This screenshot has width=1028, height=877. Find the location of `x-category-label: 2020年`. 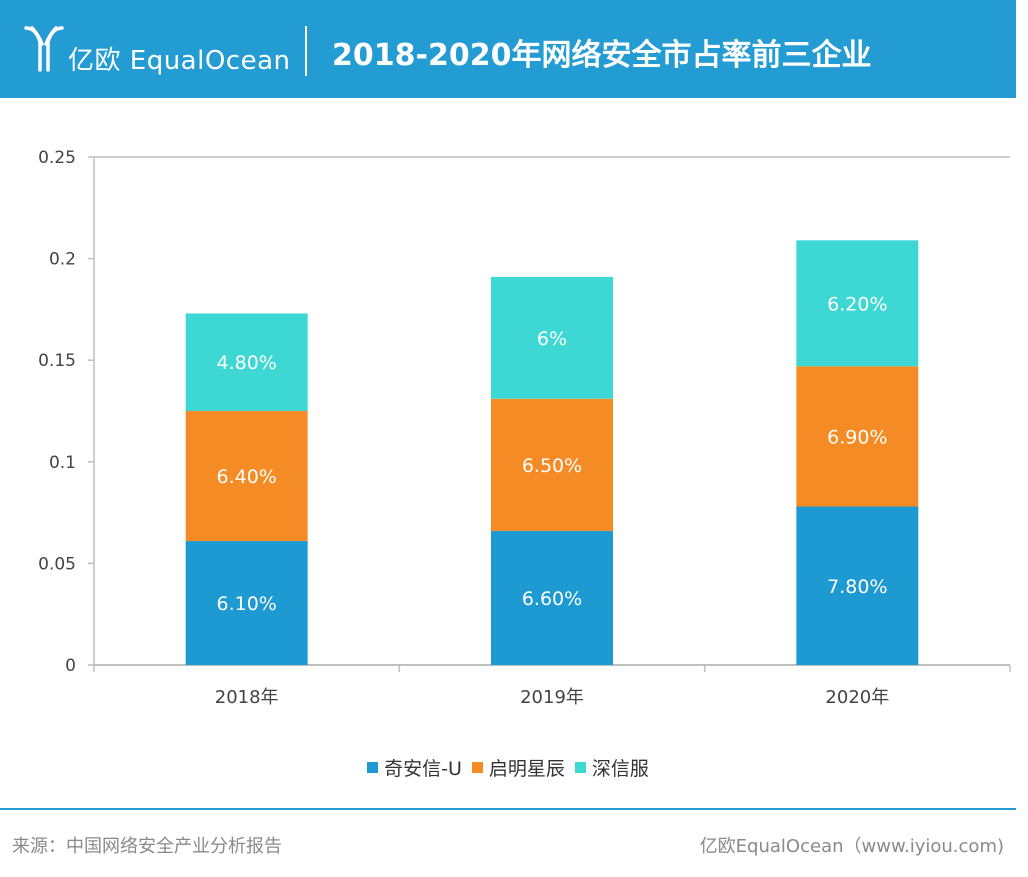

x-category-label: 2020年 is located at coordinates (857, 697).